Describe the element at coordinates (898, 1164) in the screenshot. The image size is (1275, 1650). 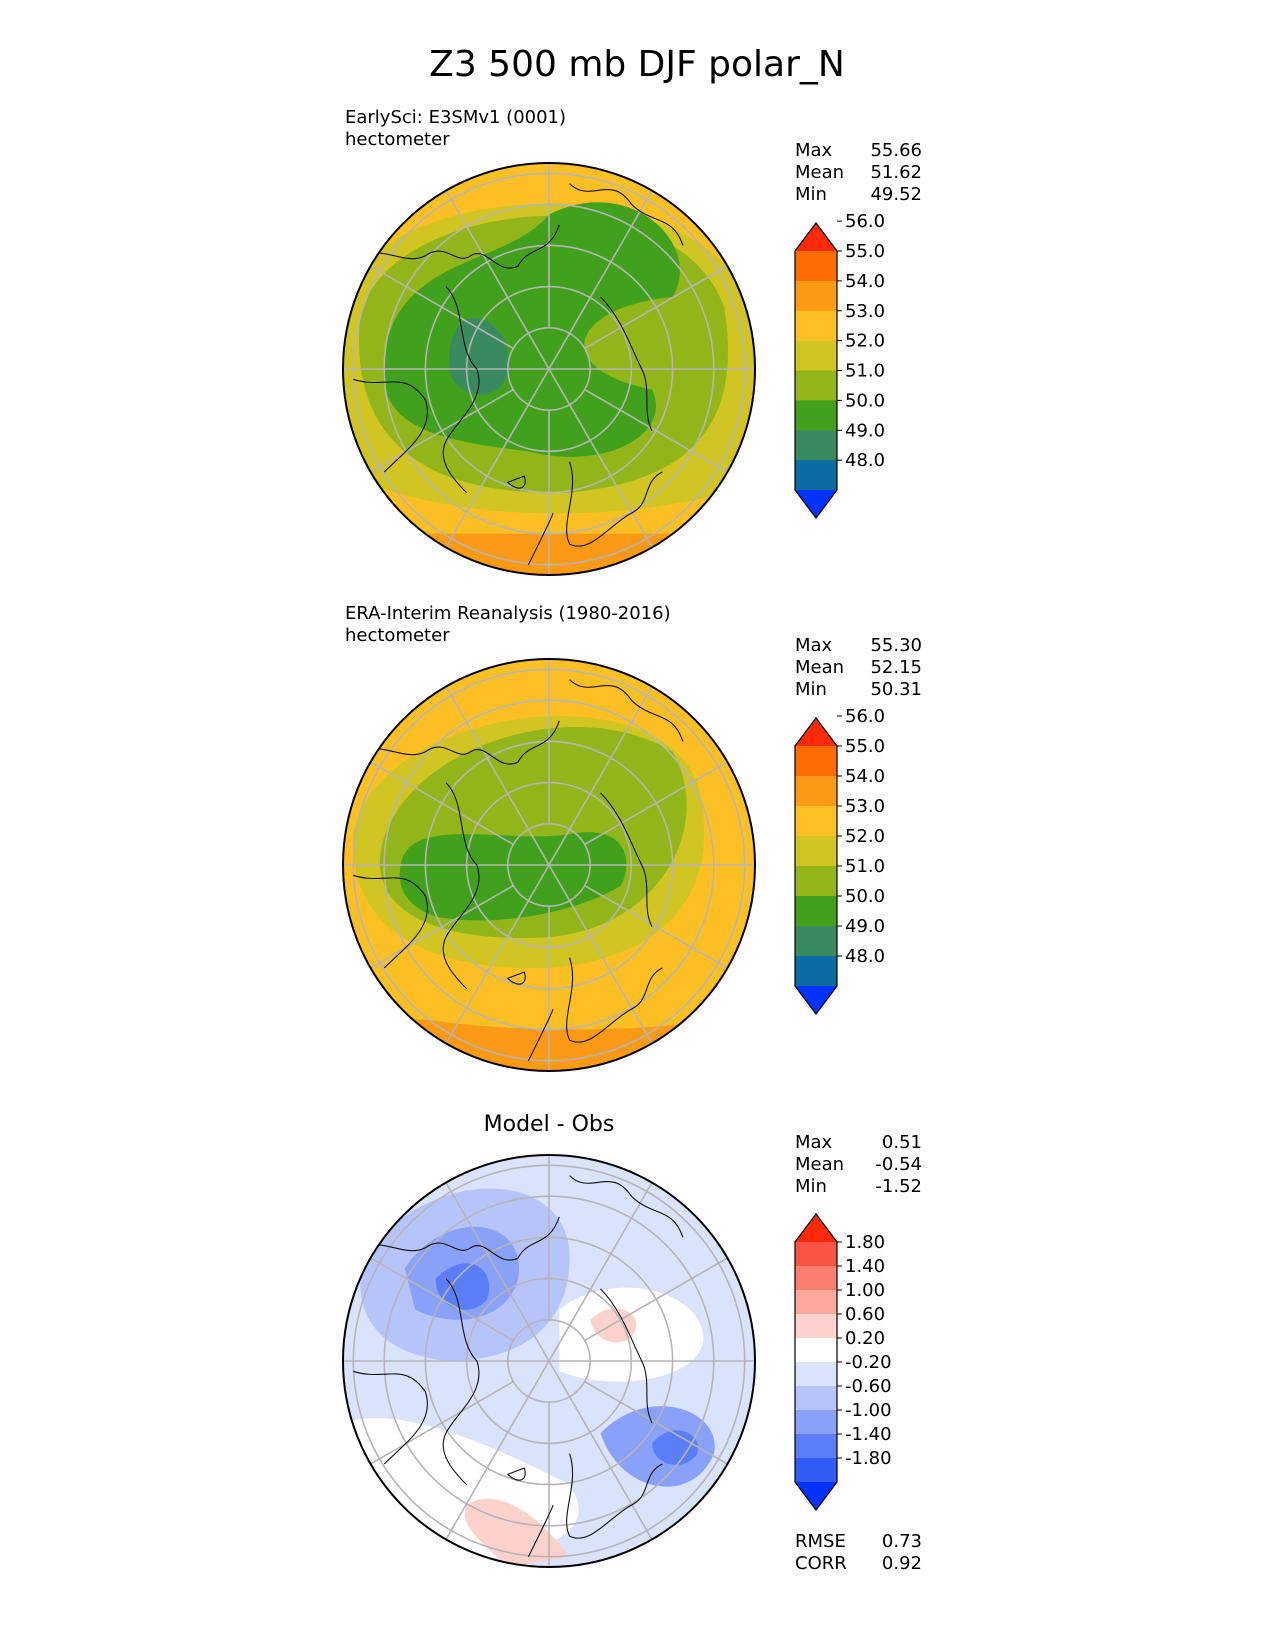
I see `stat-value: -0.54` at that location.